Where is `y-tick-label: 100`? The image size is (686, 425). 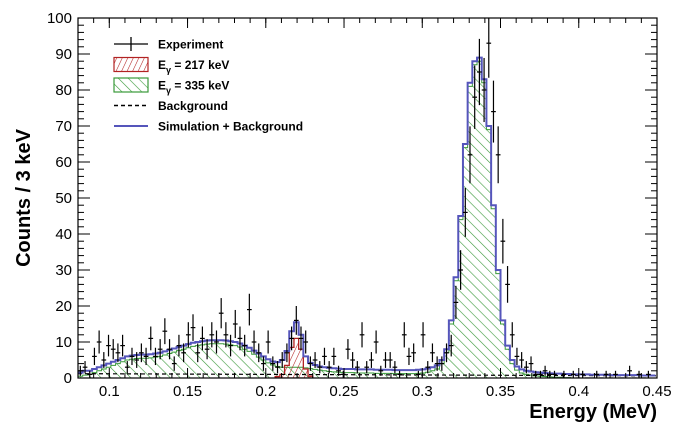
y-tick-label: 100 is located at coordinates (59, 18).